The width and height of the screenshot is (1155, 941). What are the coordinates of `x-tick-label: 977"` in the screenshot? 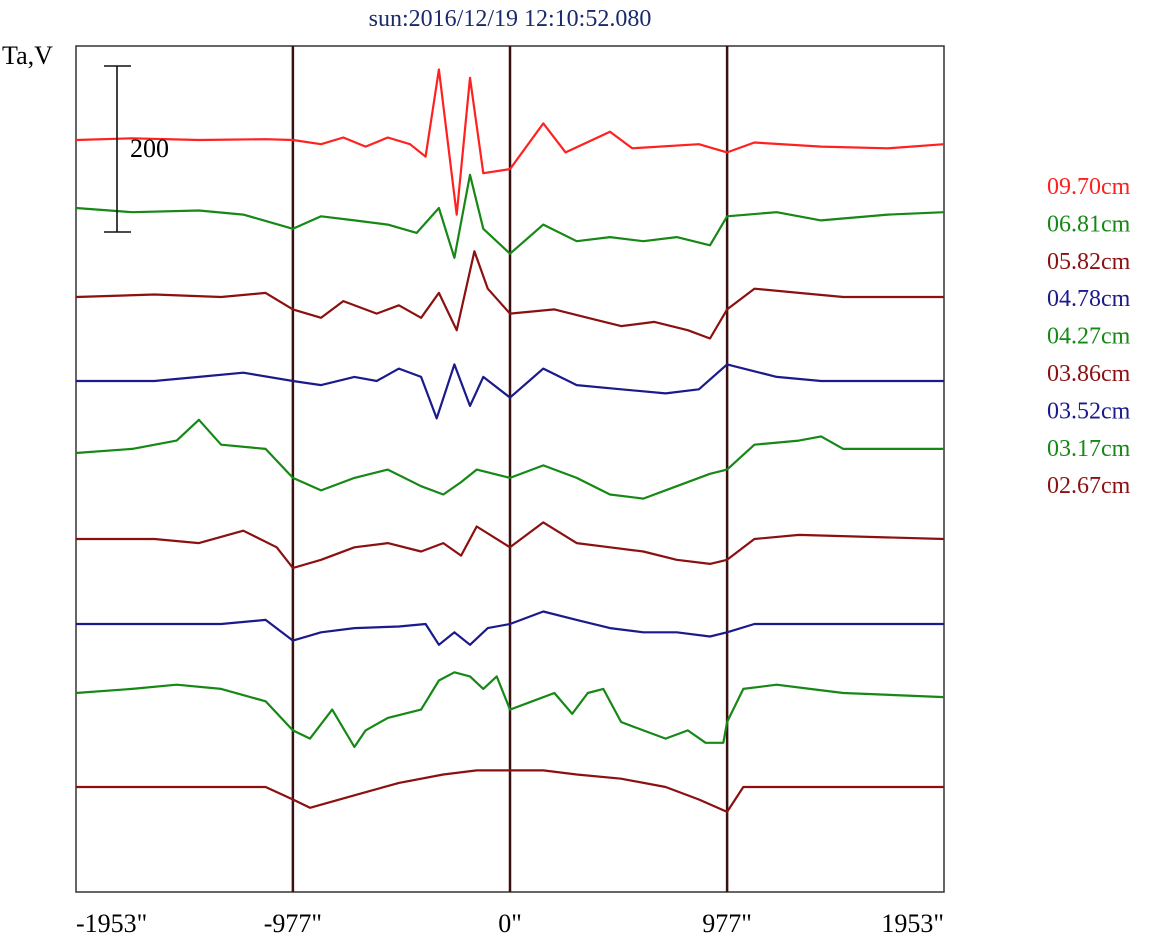 It's located at (727, 923).